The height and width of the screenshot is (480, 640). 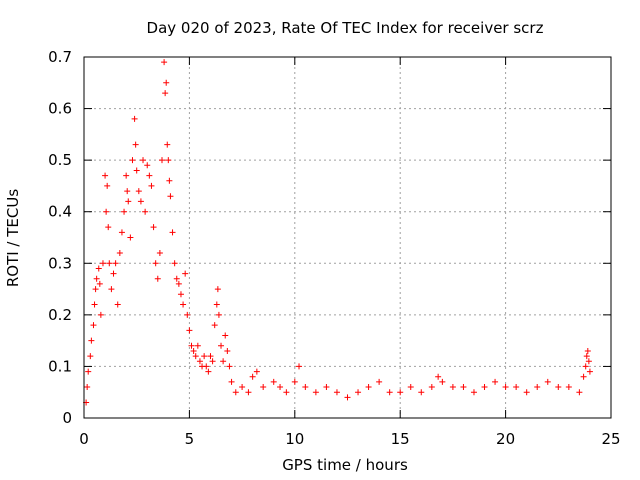 I want to click on y-tick-label: 0.6, so click(x=60, y=109).